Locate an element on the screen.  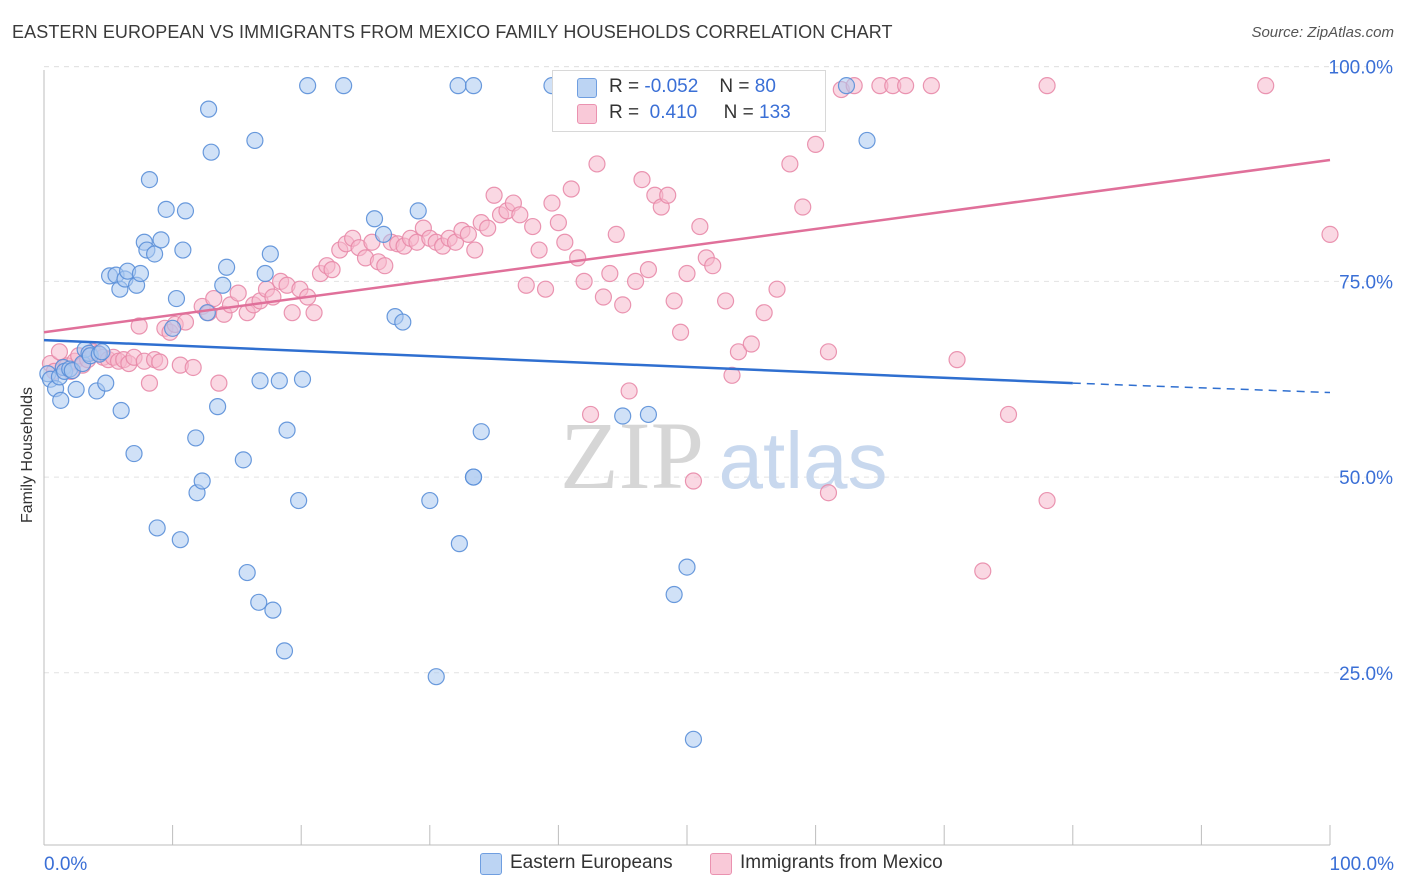
legend-r-value-blue: -0.052 is located at coordinates (671, 86).